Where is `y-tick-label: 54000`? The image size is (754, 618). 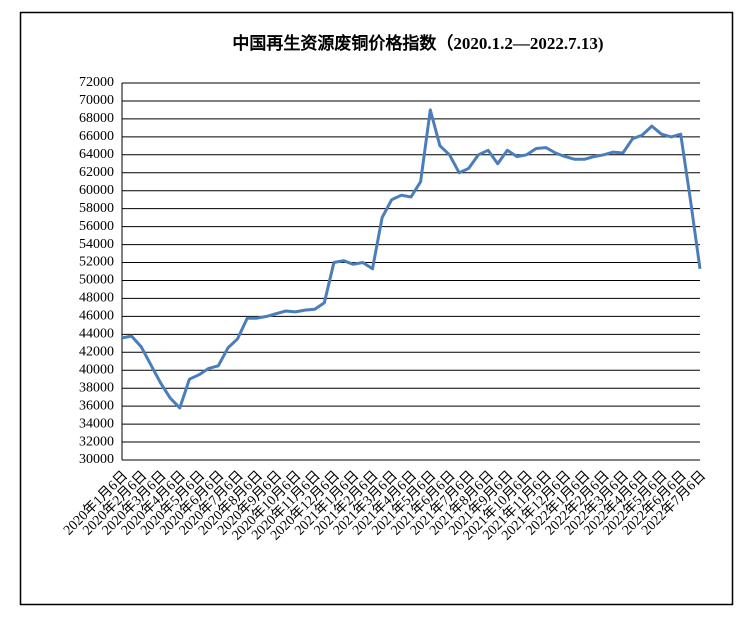 y-tick-label: 54000 is located at coordinates (96, 244).